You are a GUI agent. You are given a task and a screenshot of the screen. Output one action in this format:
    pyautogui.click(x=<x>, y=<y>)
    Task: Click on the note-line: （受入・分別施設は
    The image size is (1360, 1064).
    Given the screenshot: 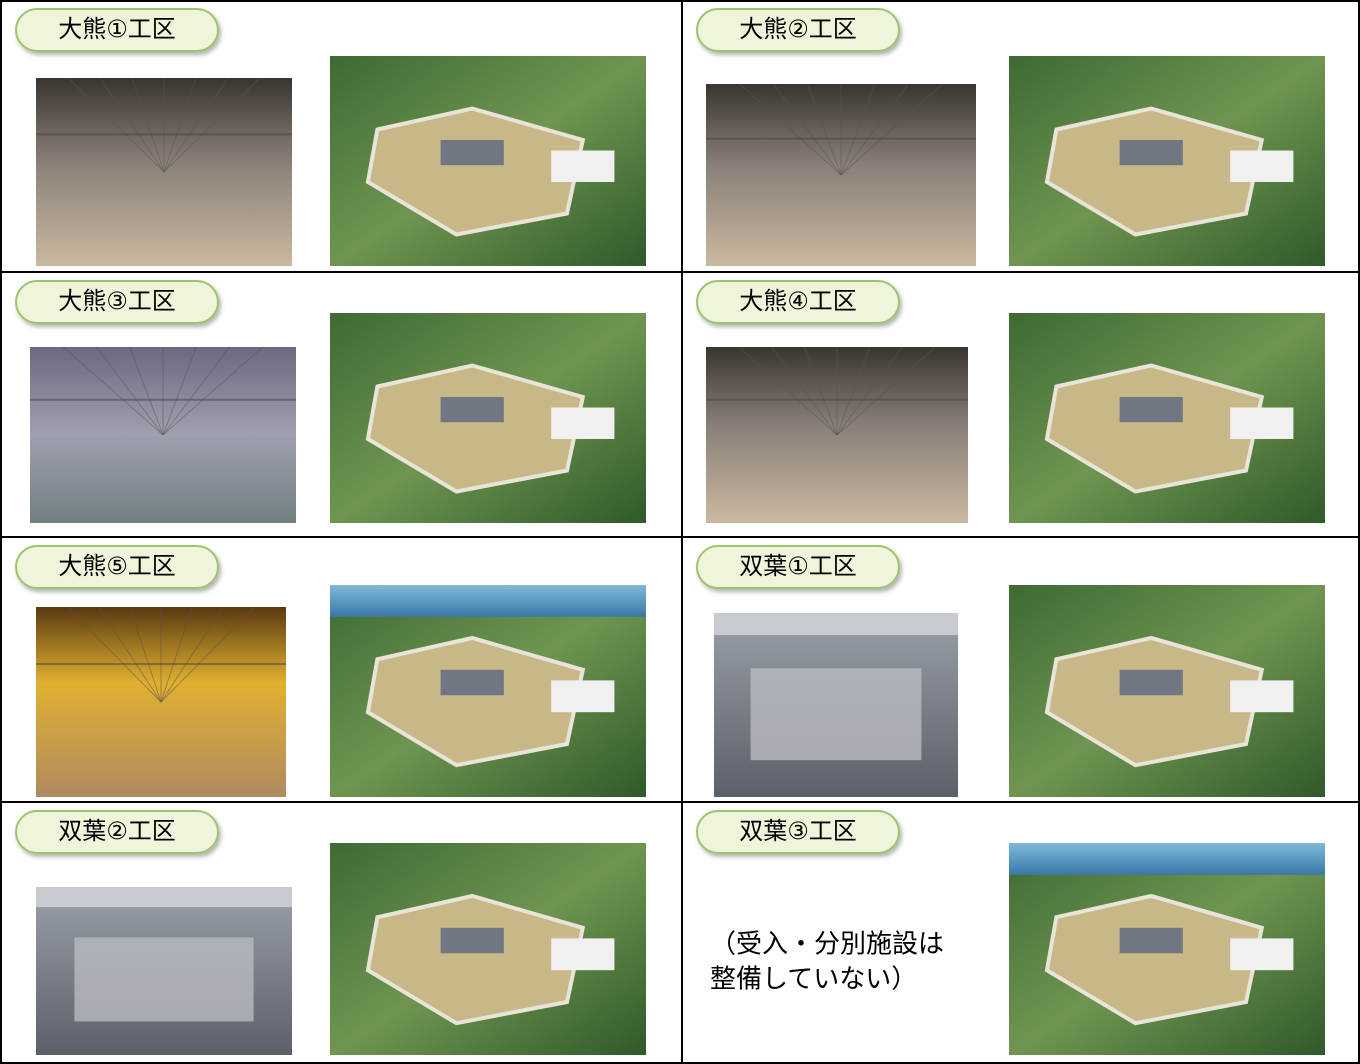 What is the action you would take?
    pyautogui.click(x=827, y=945)
    